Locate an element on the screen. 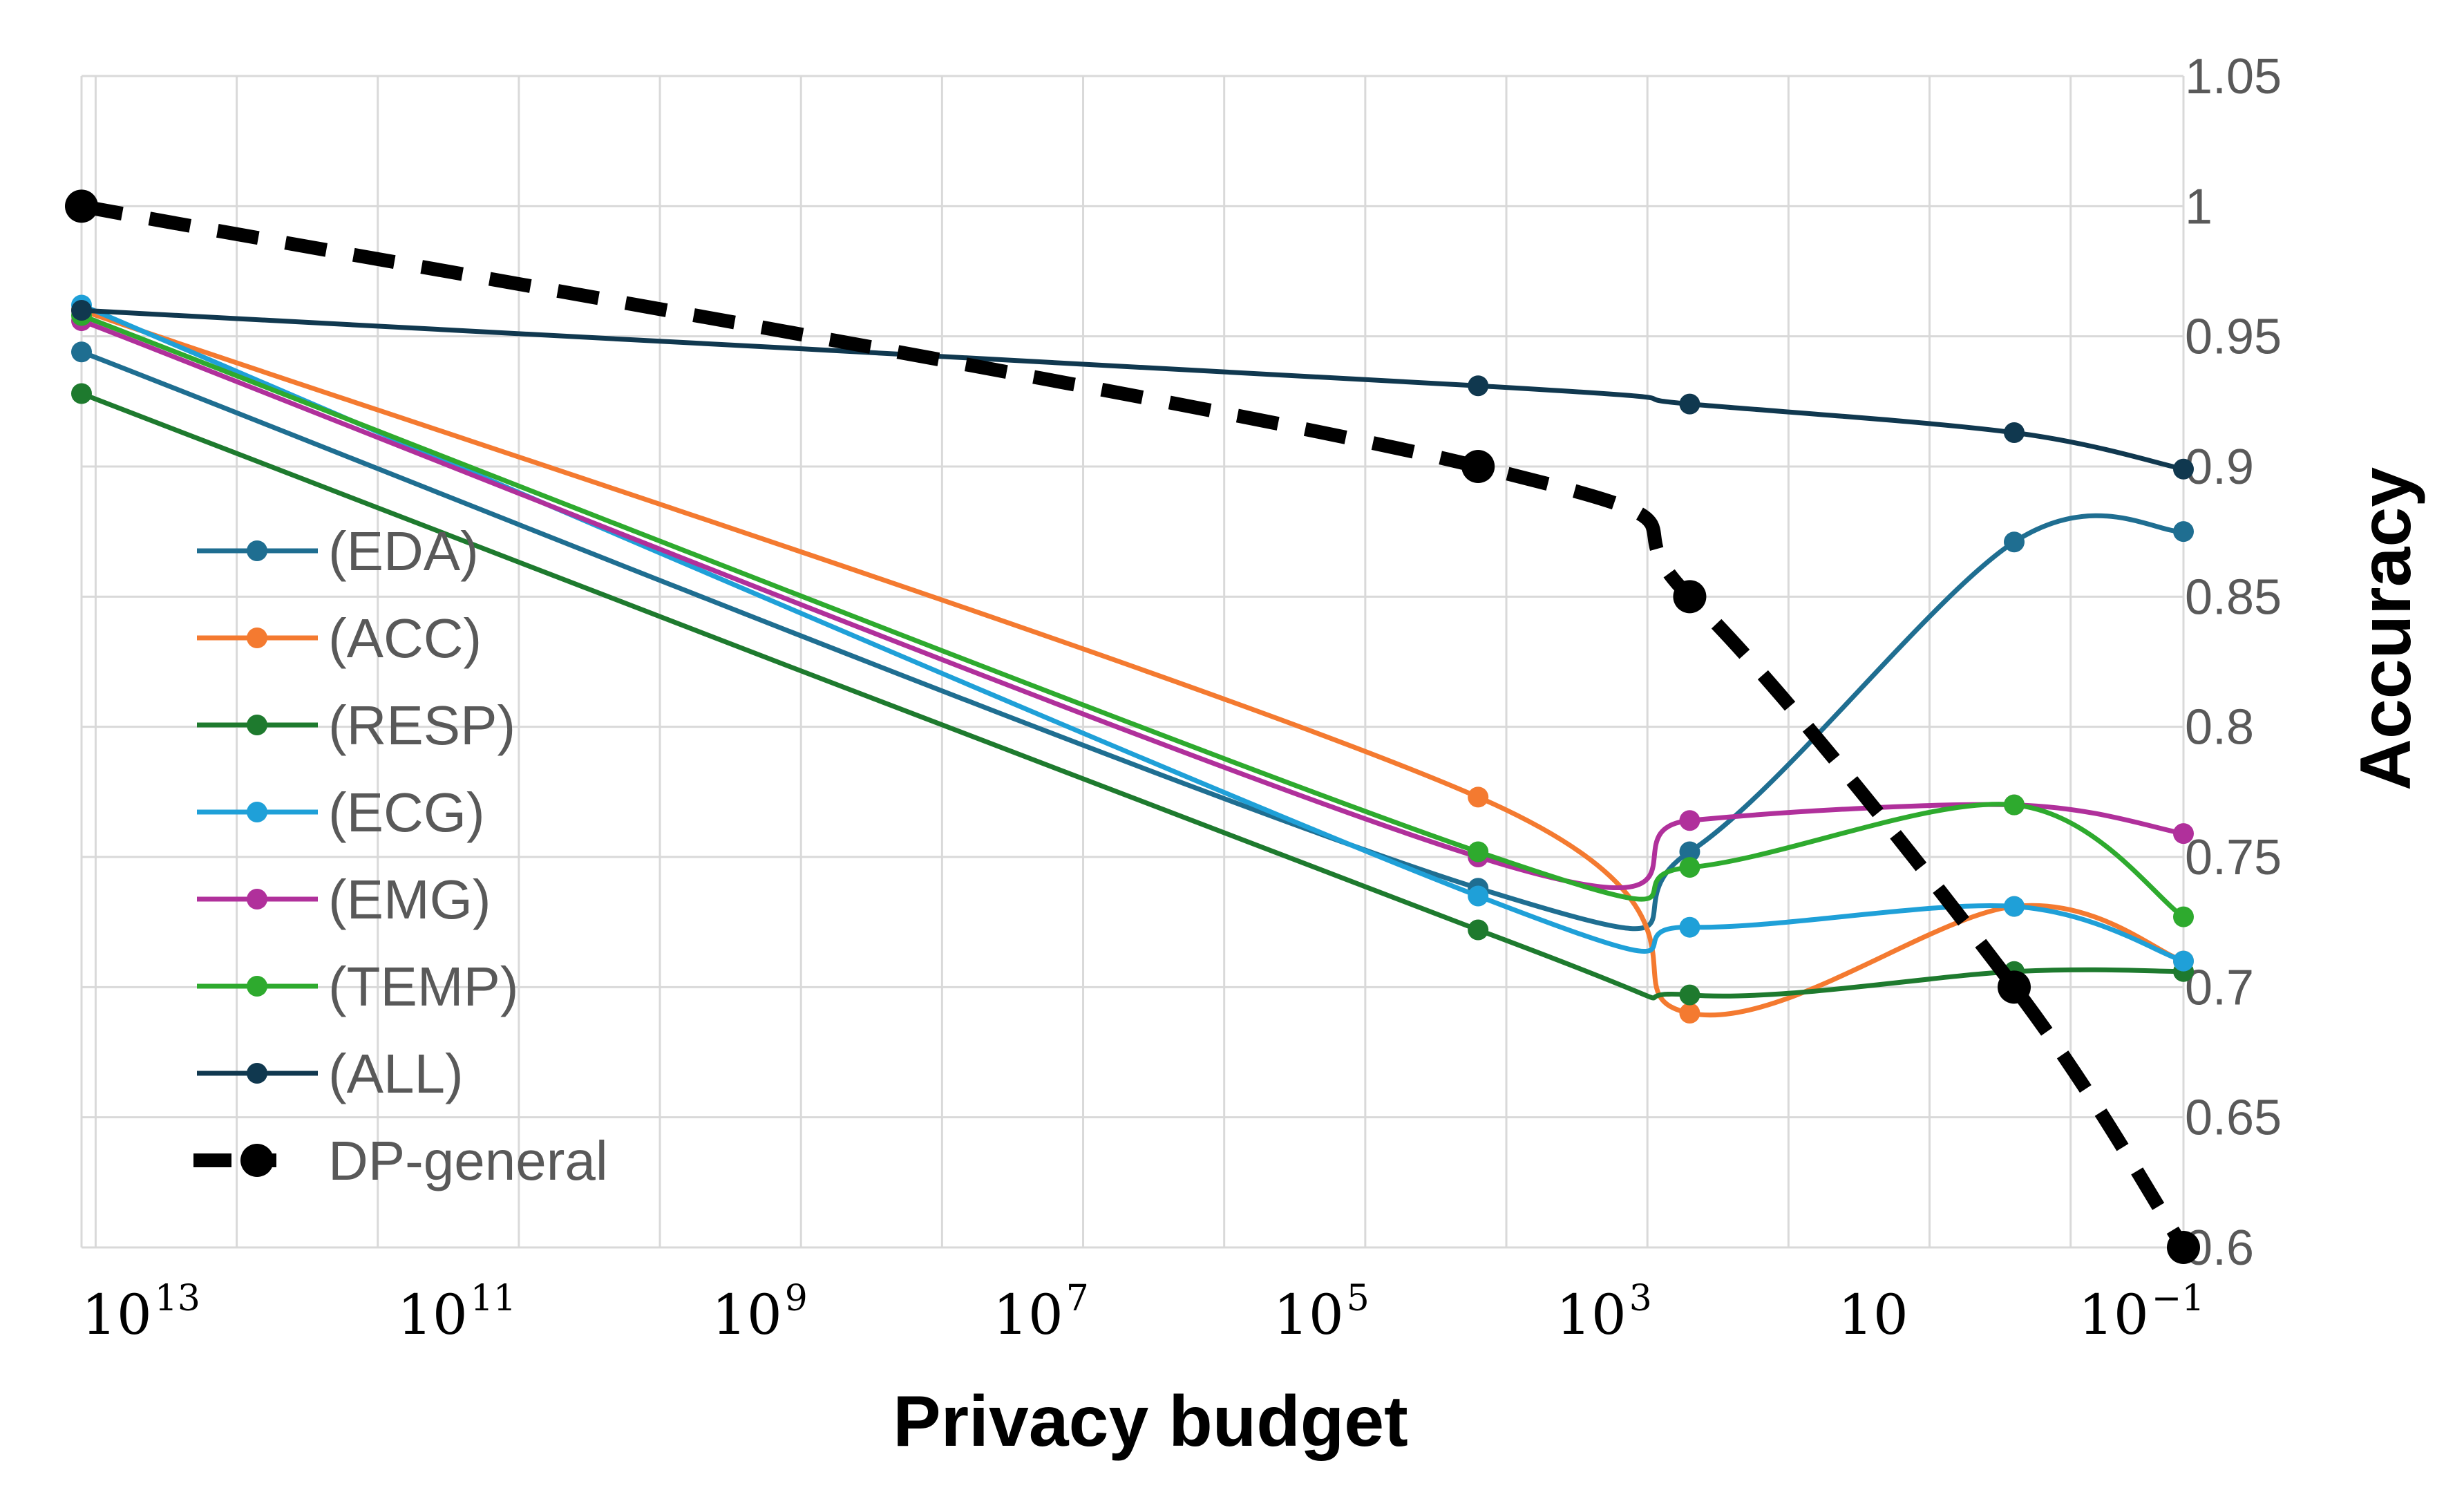 The height and width of the screenshot is (1499, 2464). legend-label: (ALL) is located at coordinates (396, 1073).